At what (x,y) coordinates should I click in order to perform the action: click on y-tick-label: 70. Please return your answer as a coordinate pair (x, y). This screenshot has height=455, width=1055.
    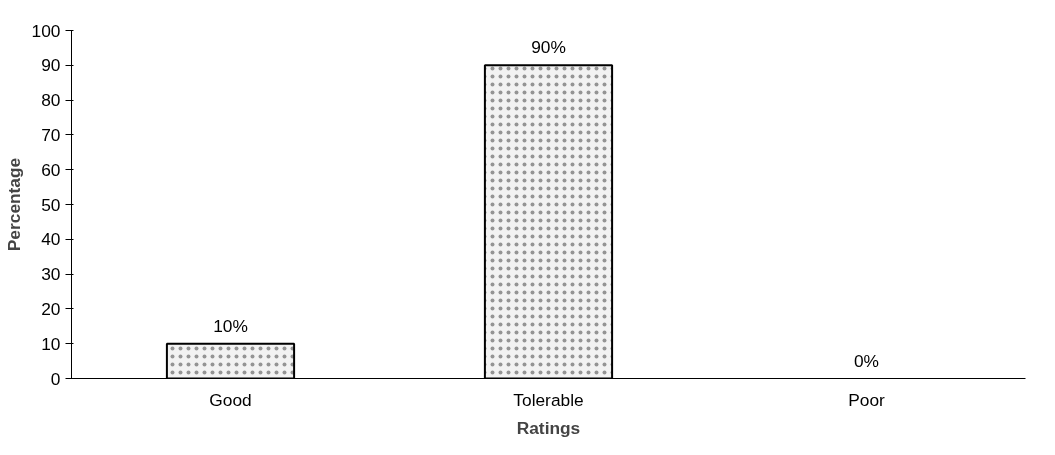
    Looking at the image, I should click on (51, 134).